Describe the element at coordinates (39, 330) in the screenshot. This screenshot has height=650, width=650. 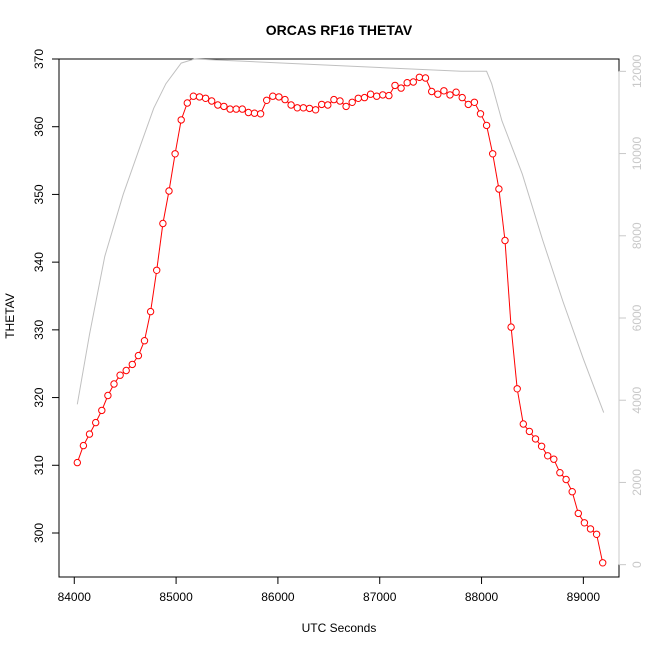
I see `y-tick-label: 330` at that location.